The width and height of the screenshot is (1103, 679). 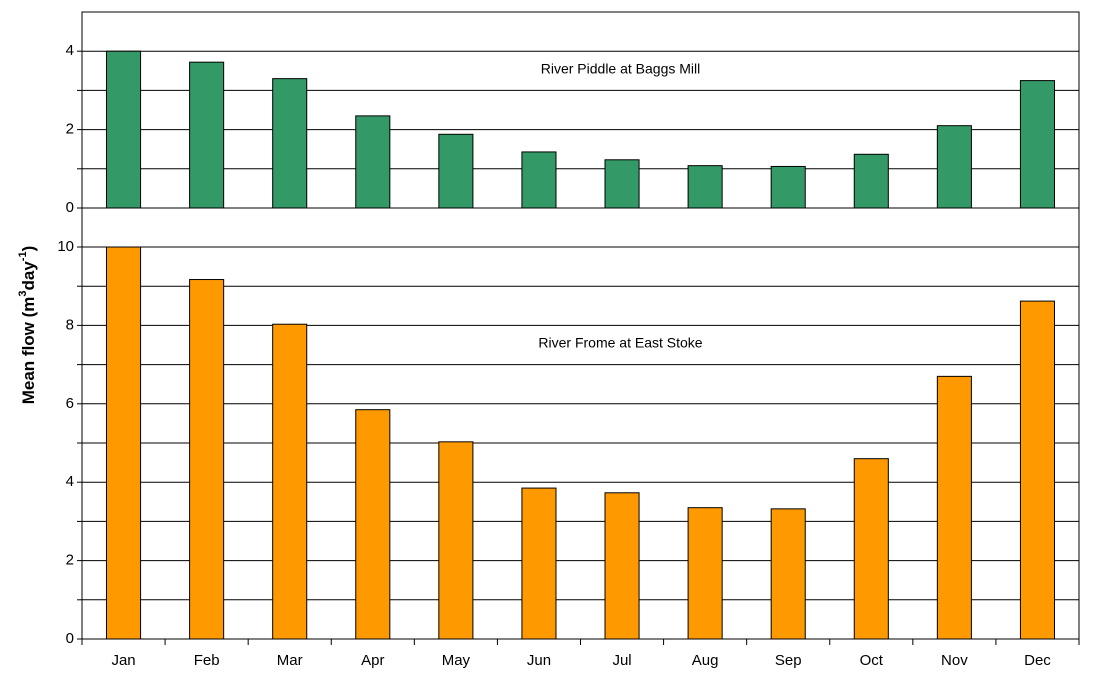 I want to click on y-axis-title-part: ), so click(x=28, y=249).